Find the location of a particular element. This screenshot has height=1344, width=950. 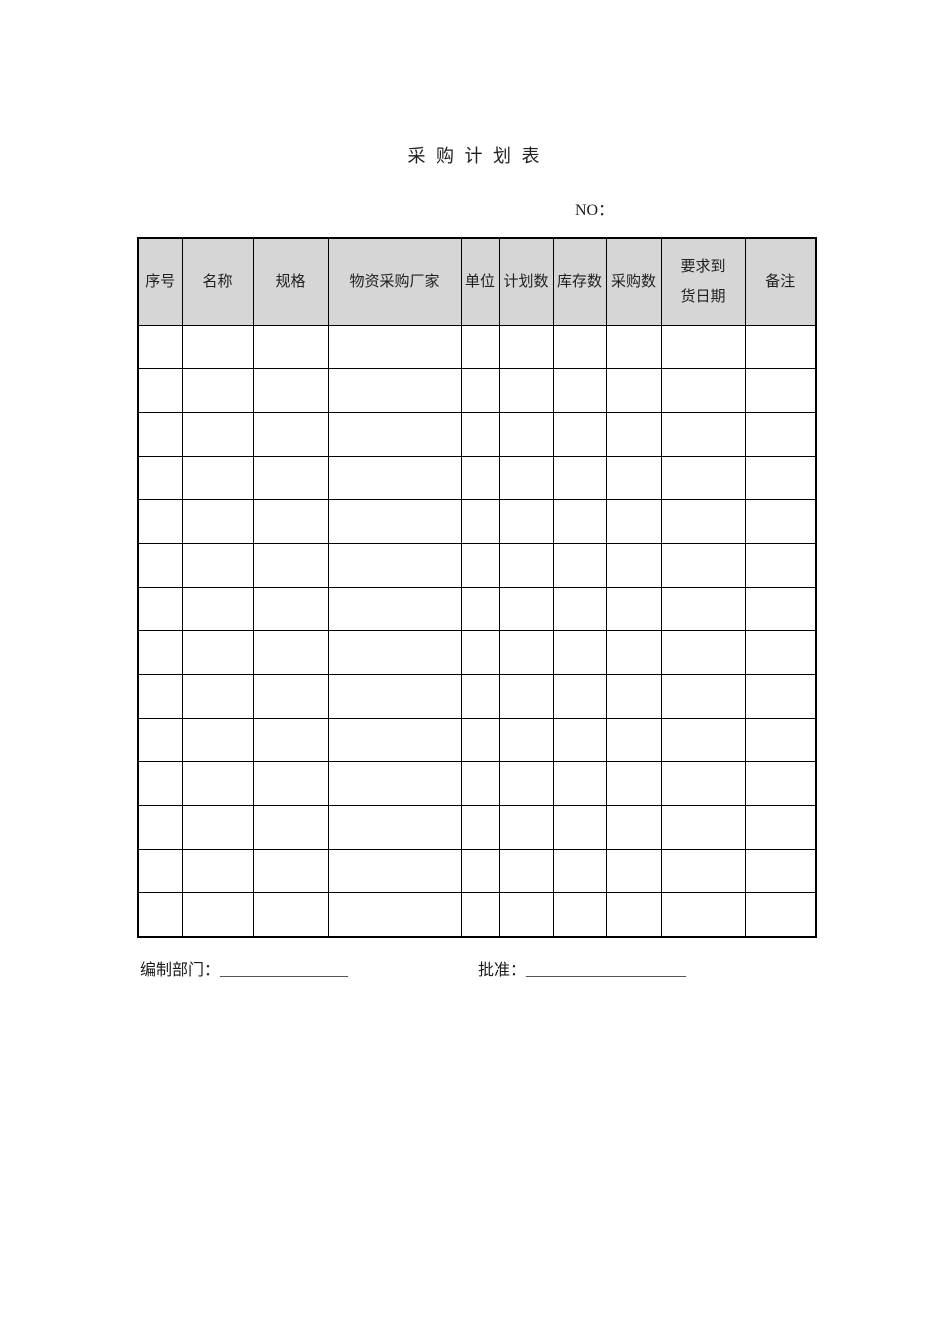

approved-by-blank-field: ____________________ is located at coordinates (606, 970).